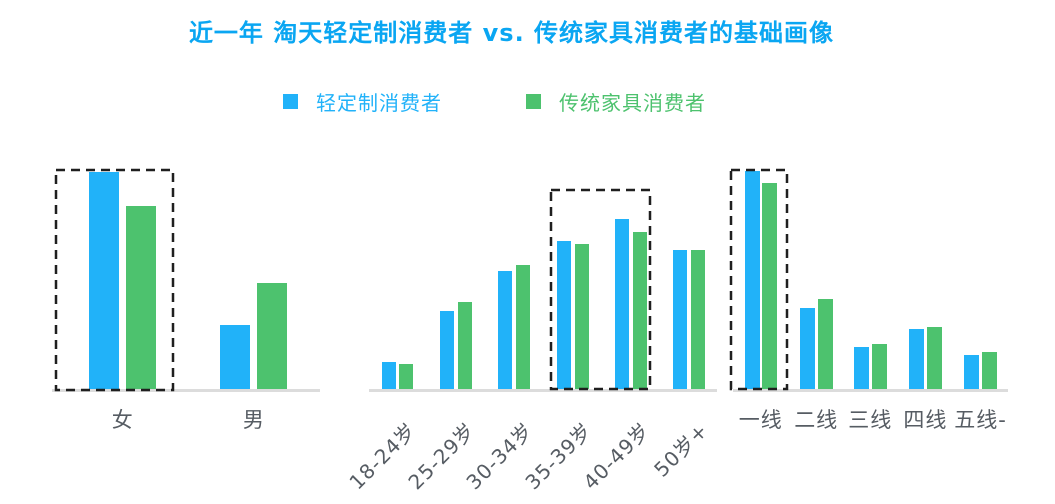  I want to click on bar-age-3-light-custom, so click(505, 330).